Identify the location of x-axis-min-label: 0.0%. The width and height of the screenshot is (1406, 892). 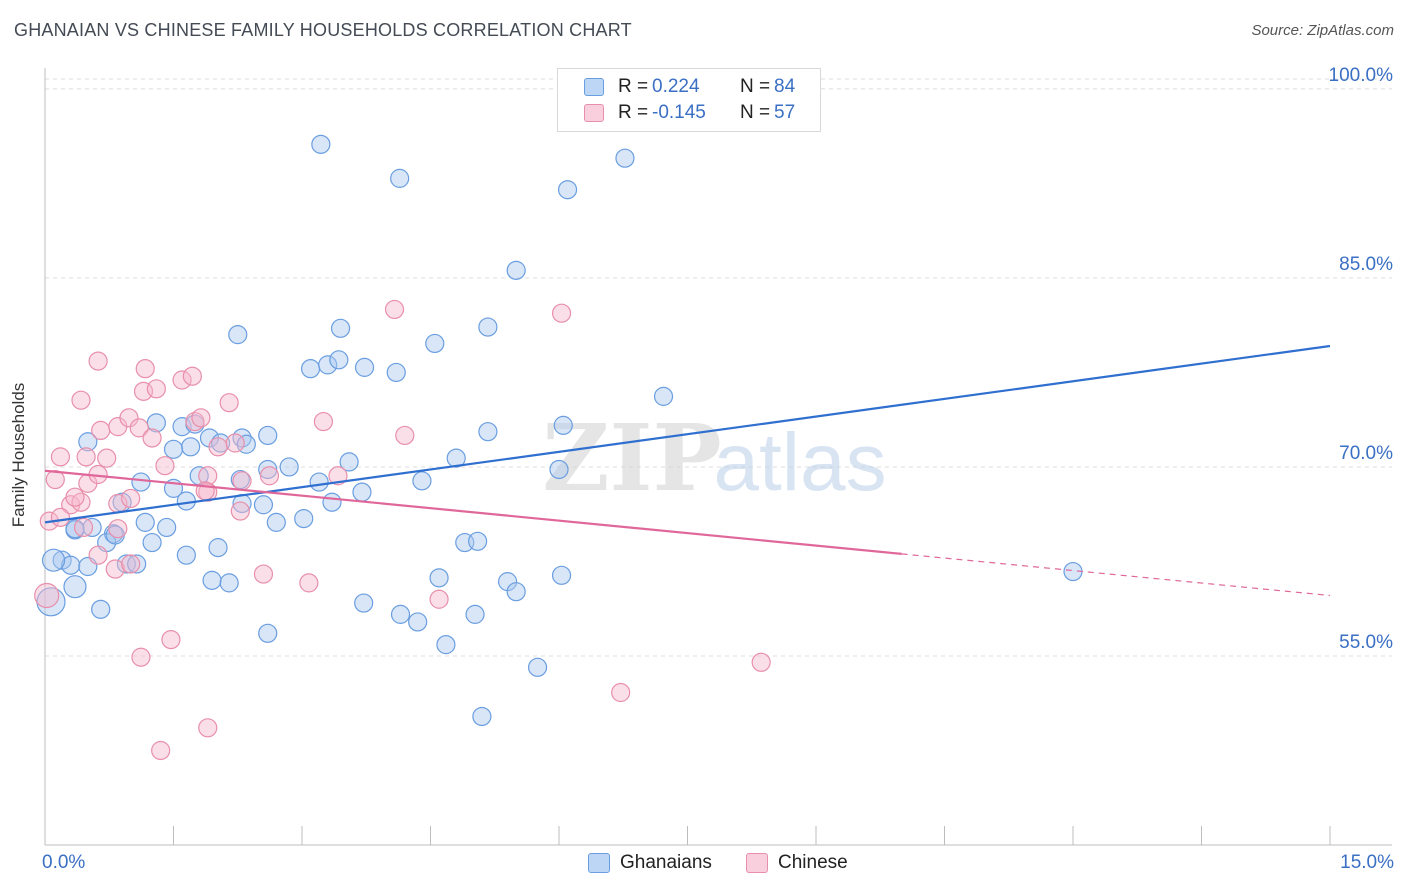
(64, 862).